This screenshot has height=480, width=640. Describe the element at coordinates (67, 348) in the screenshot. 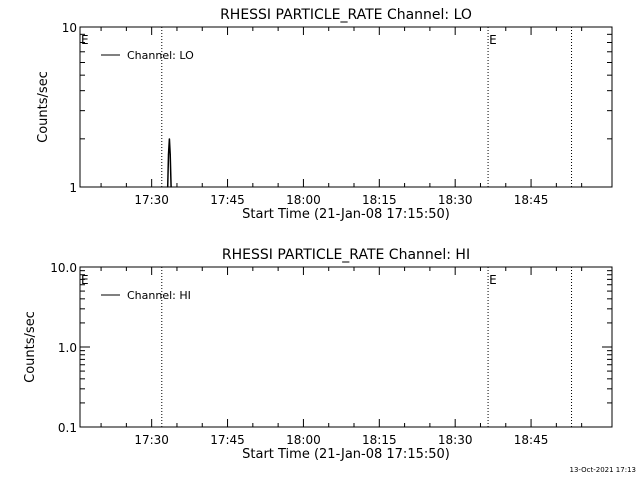

I see `y-tick-label: 1.0` at that location.